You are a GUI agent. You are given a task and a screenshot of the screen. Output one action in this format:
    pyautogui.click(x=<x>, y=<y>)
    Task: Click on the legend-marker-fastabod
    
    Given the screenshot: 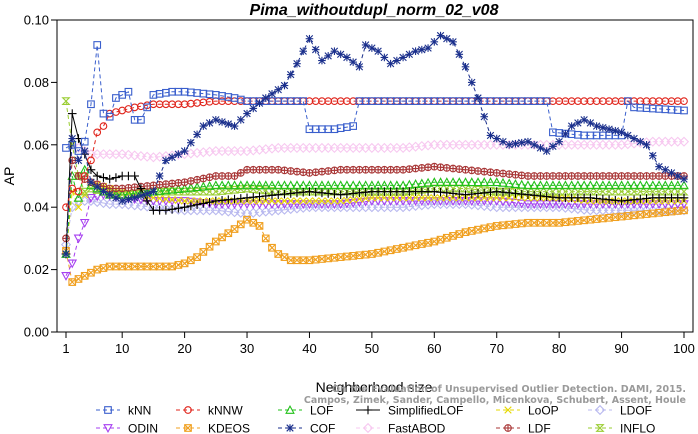 What is the action you would take?
    pyautogui.click(x=368, y=428)
    